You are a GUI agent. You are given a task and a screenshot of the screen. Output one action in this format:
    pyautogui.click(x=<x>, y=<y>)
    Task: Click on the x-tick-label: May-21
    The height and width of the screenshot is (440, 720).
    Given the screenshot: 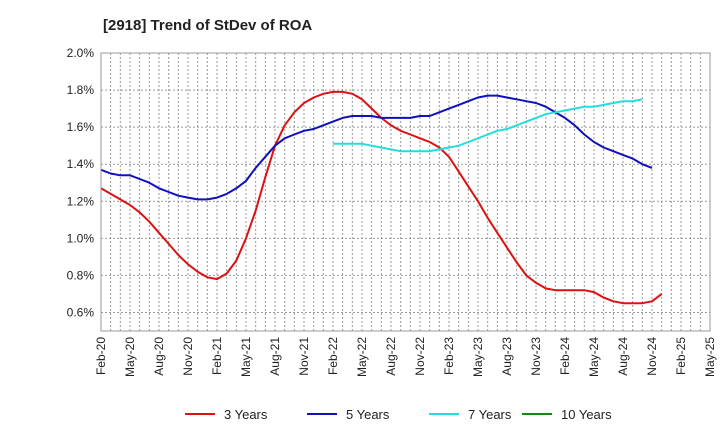 What is the action you would take?
    pyautogui.click(x=246, y=357)
    